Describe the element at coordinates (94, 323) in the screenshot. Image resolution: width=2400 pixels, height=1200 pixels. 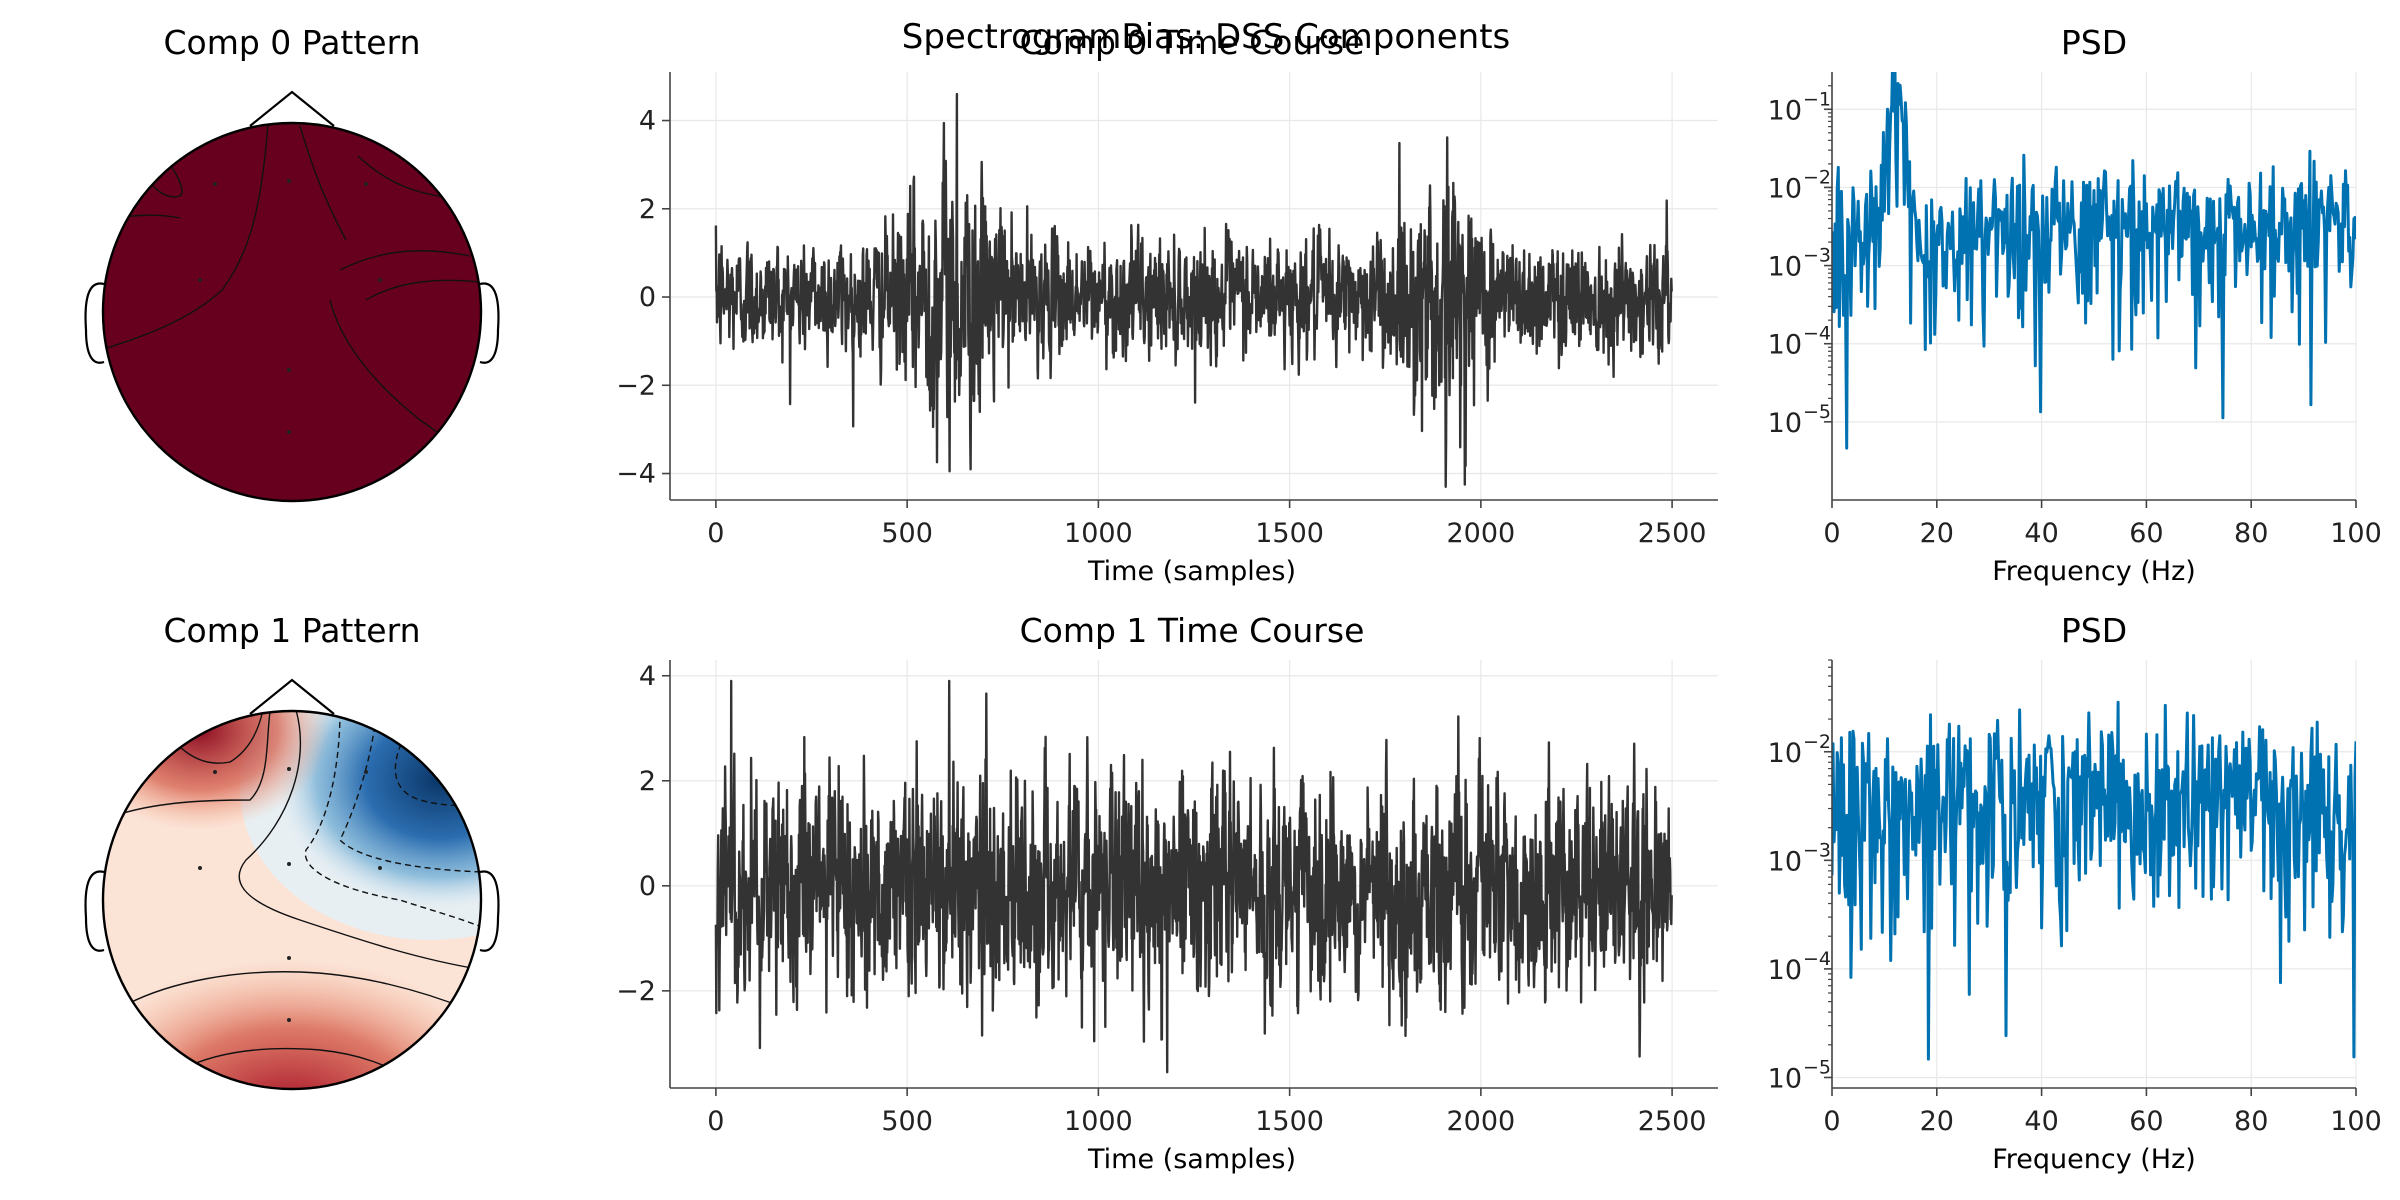
I see `comp0-left-ear` at that location.